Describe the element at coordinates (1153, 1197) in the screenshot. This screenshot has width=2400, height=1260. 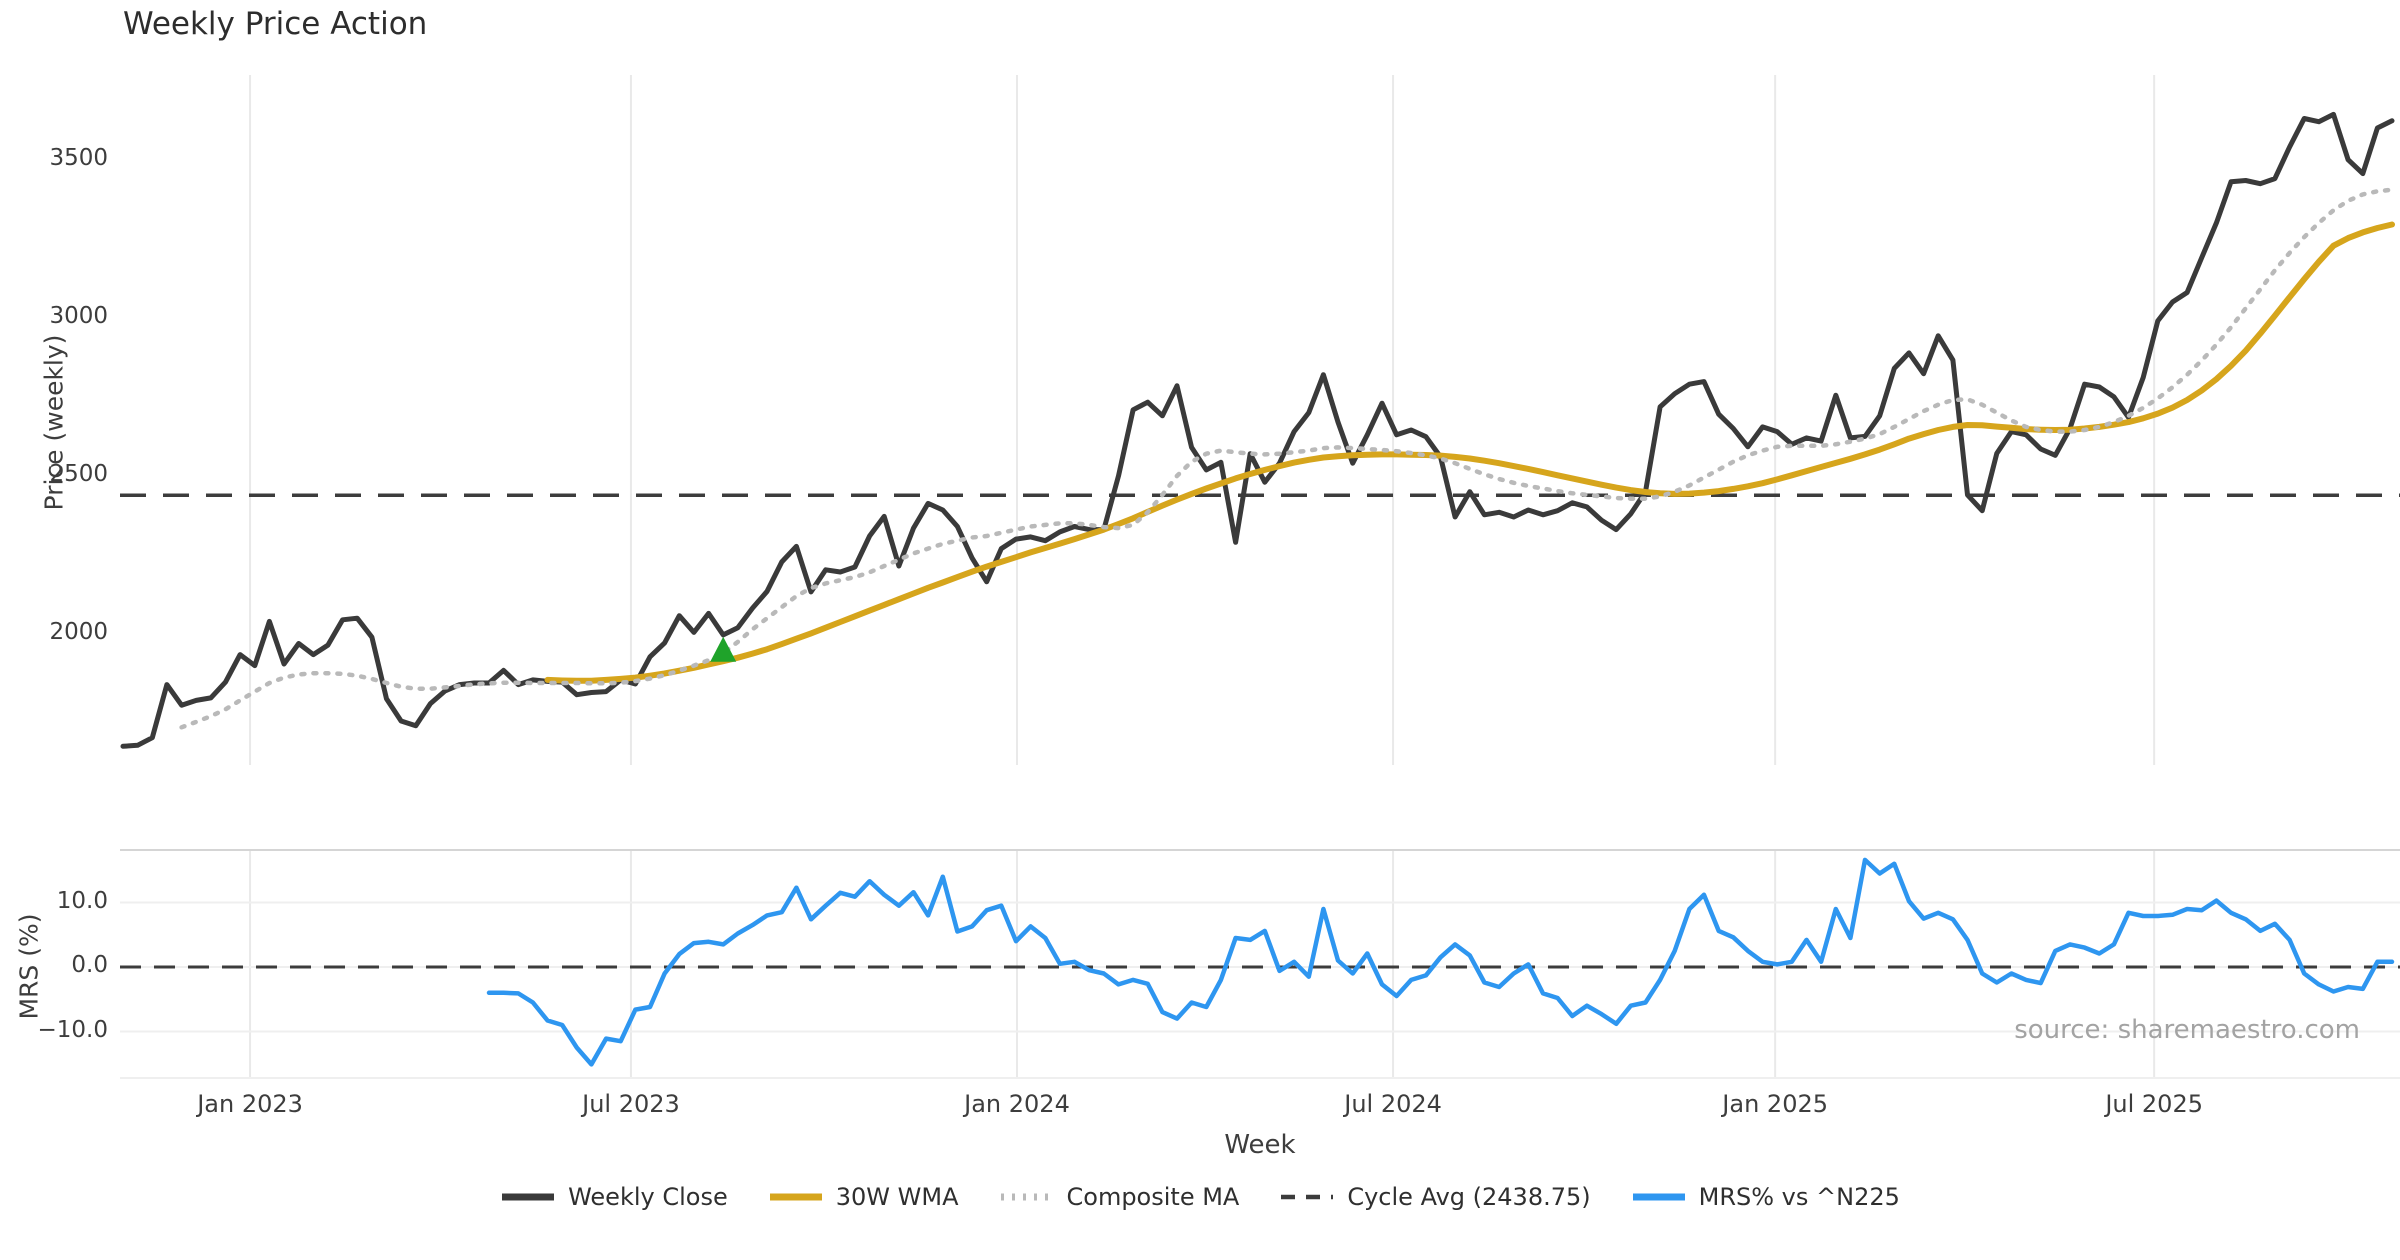
I see `legend-label: Composite MA` at that location.